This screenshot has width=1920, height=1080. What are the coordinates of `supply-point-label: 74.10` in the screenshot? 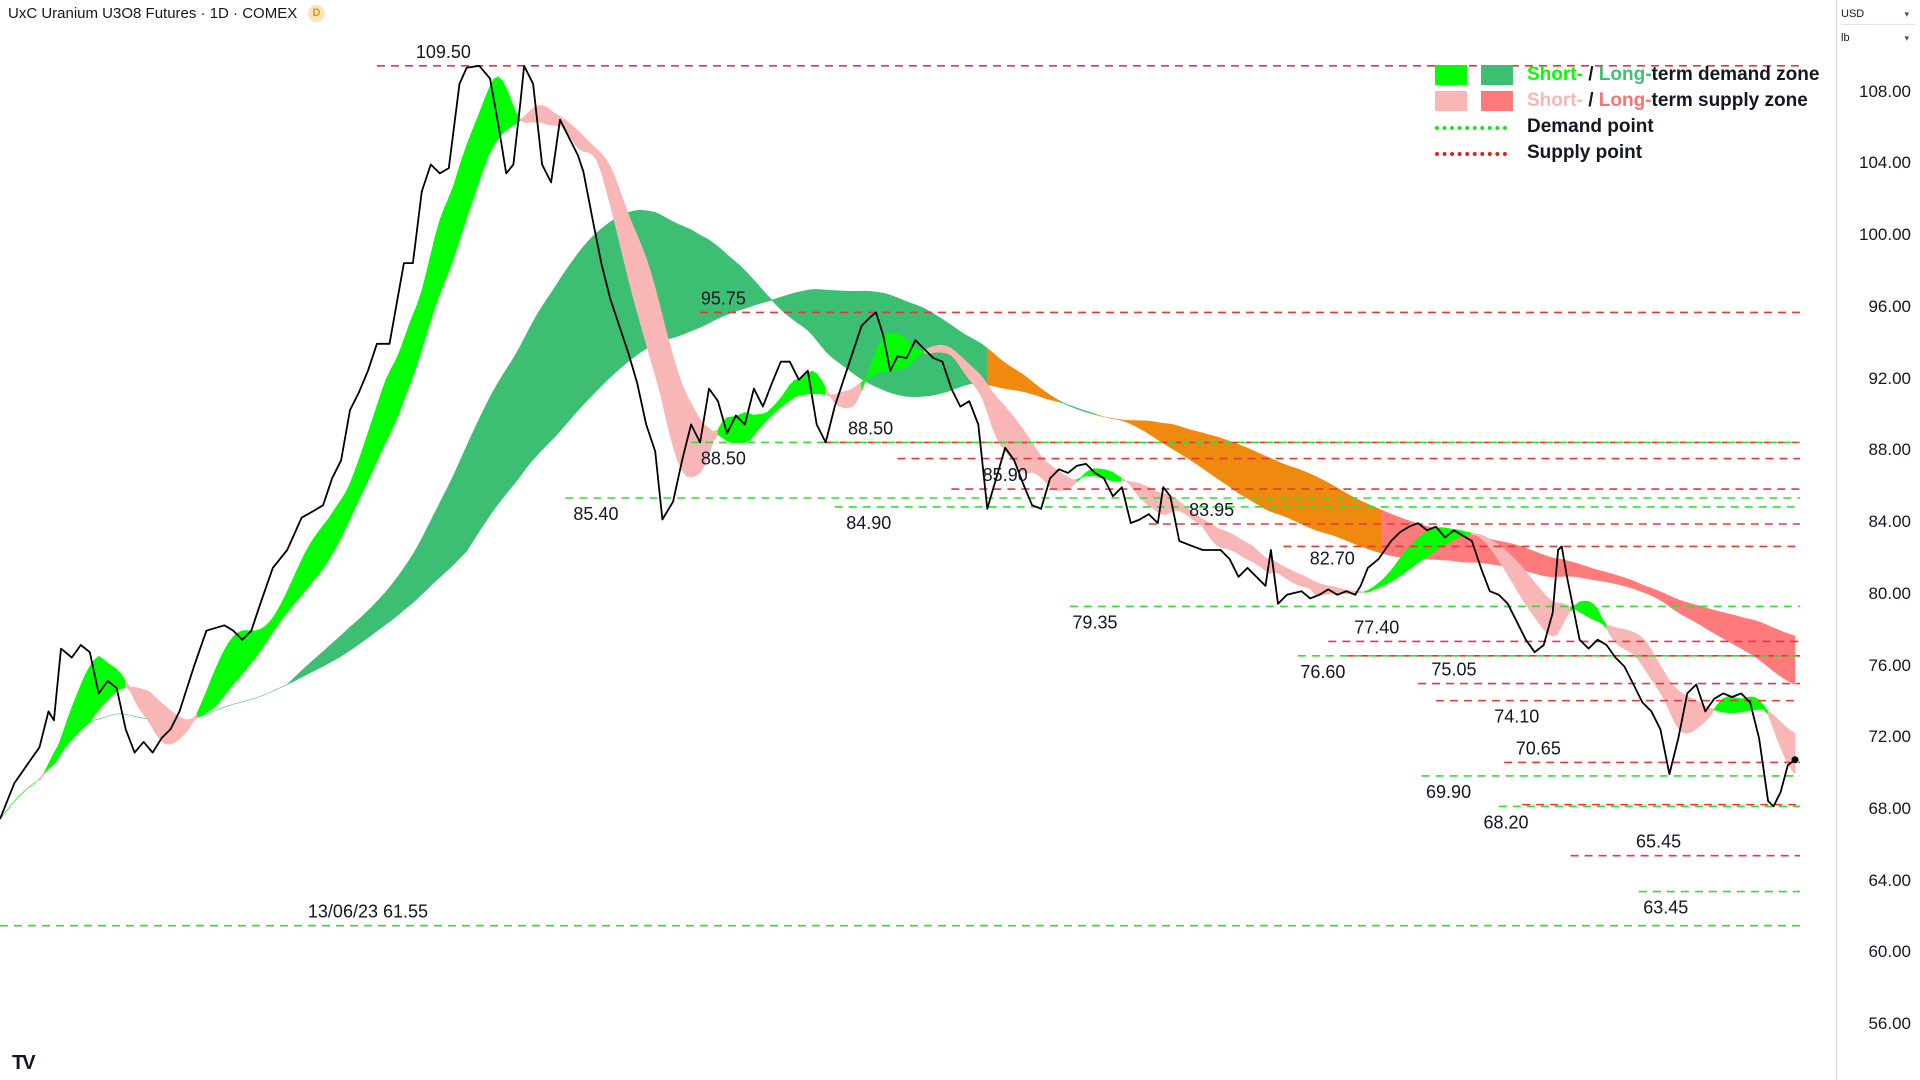 It's located at (1516, 717).